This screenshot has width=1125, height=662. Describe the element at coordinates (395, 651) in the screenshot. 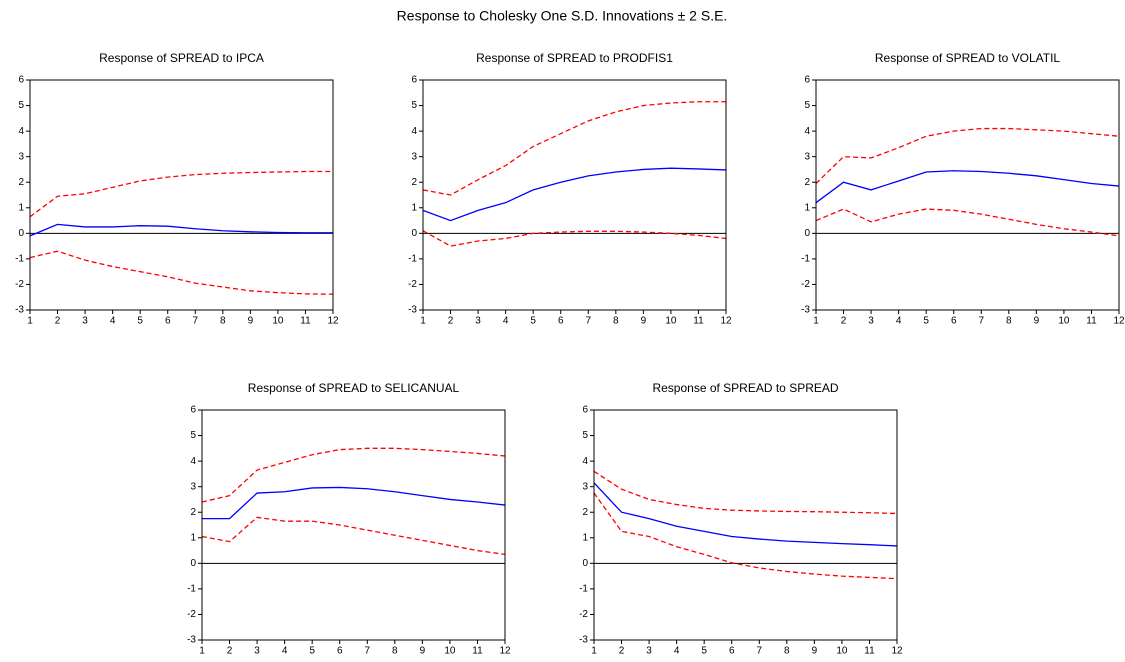

I see `x-tick-label: 8` at that location.